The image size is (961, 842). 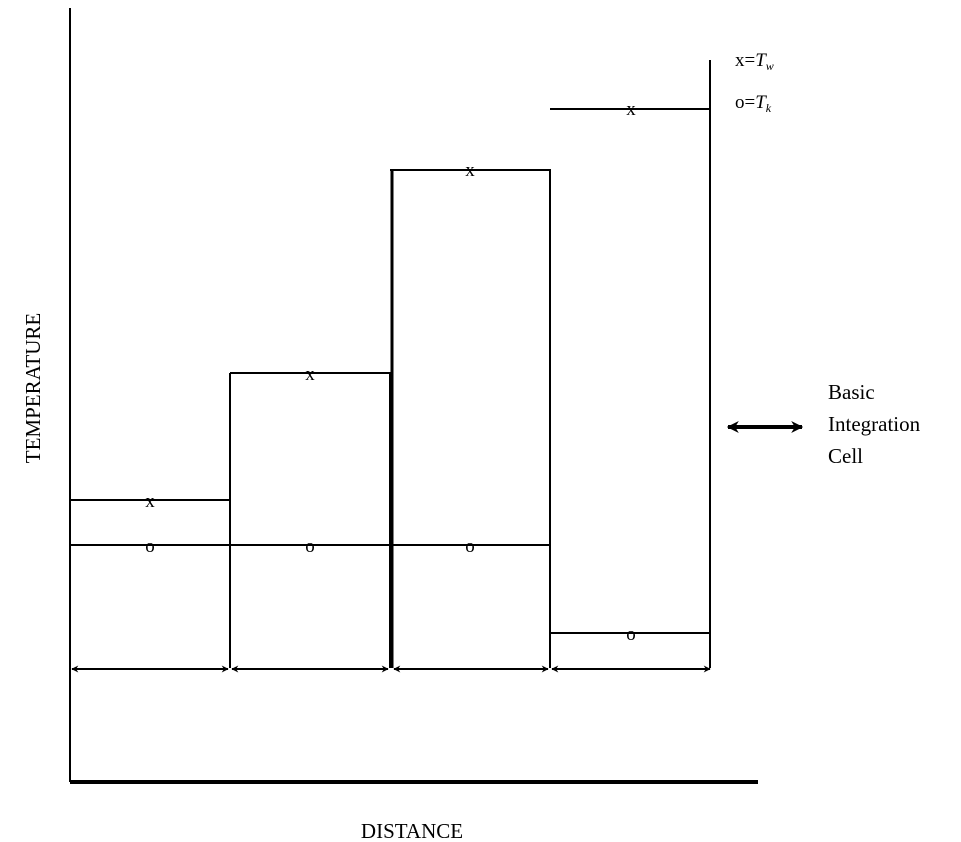 I want to click on legend-tk: o=Tk, so click(x=753, y=103).